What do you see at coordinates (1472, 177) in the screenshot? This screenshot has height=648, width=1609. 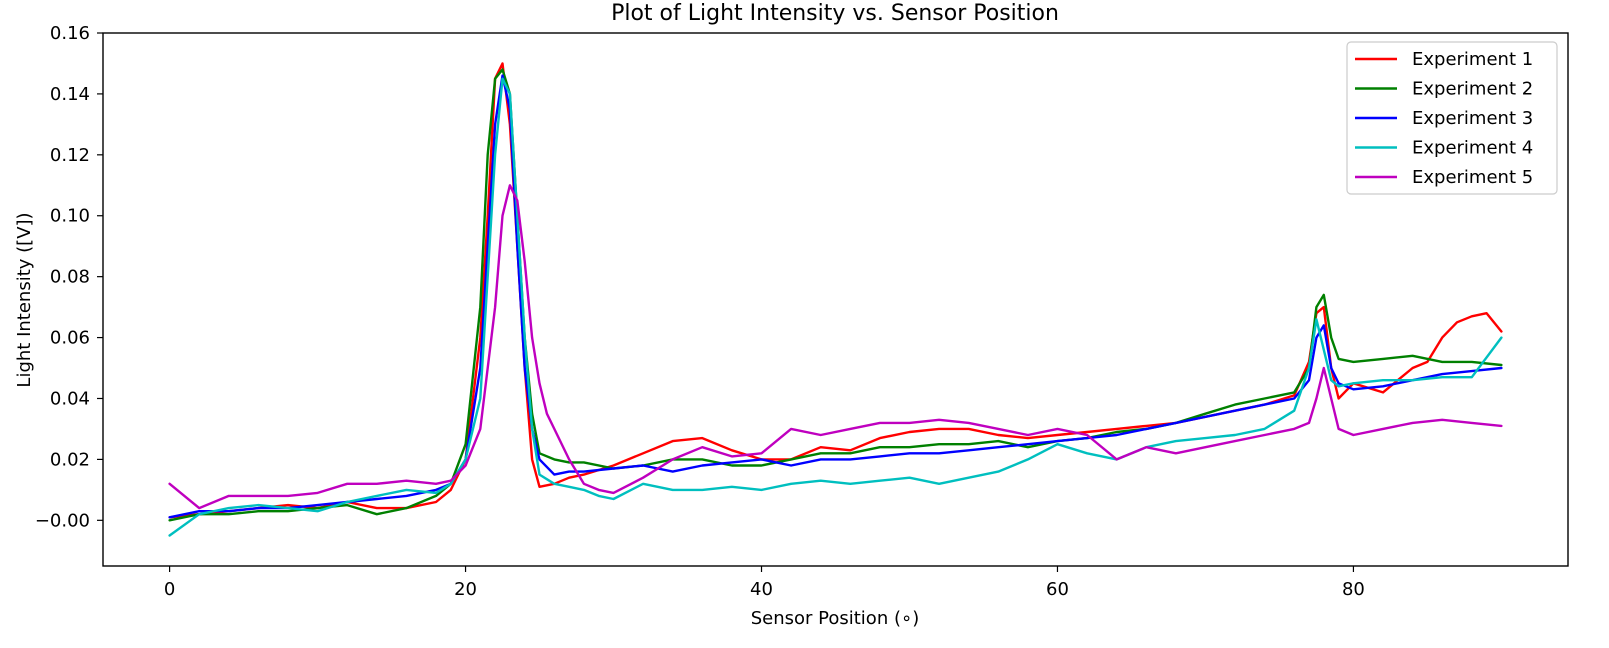 I see `legend-label: Experiment 5` at bounding box center [1472, 177].